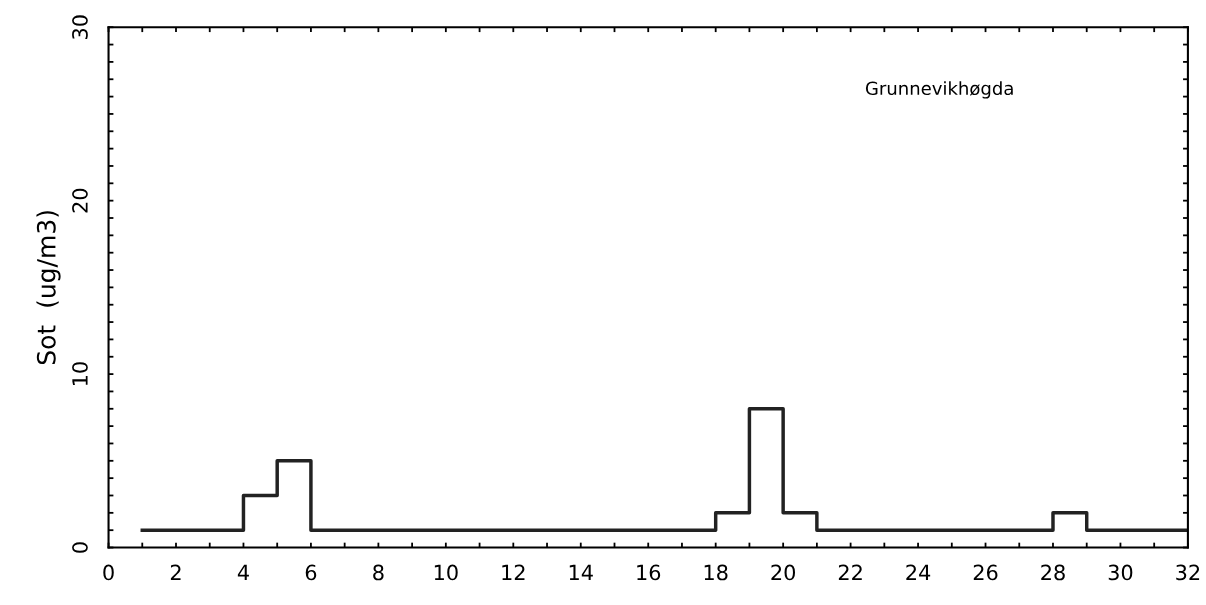  I want to click on x-tick-label: 4, so click(243, 572).